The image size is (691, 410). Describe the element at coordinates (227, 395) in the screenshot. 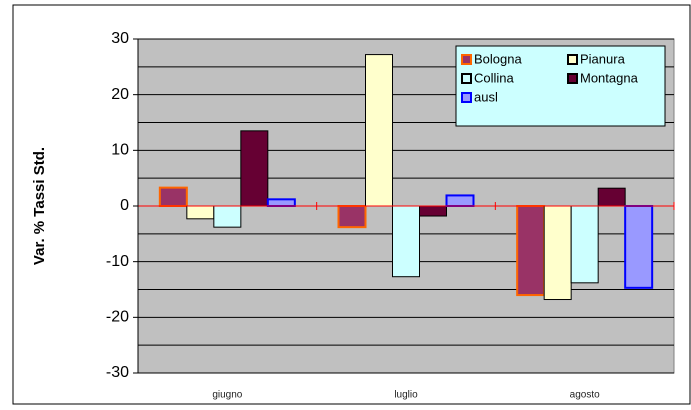

I see `x-tick-label: giugno` at that location.